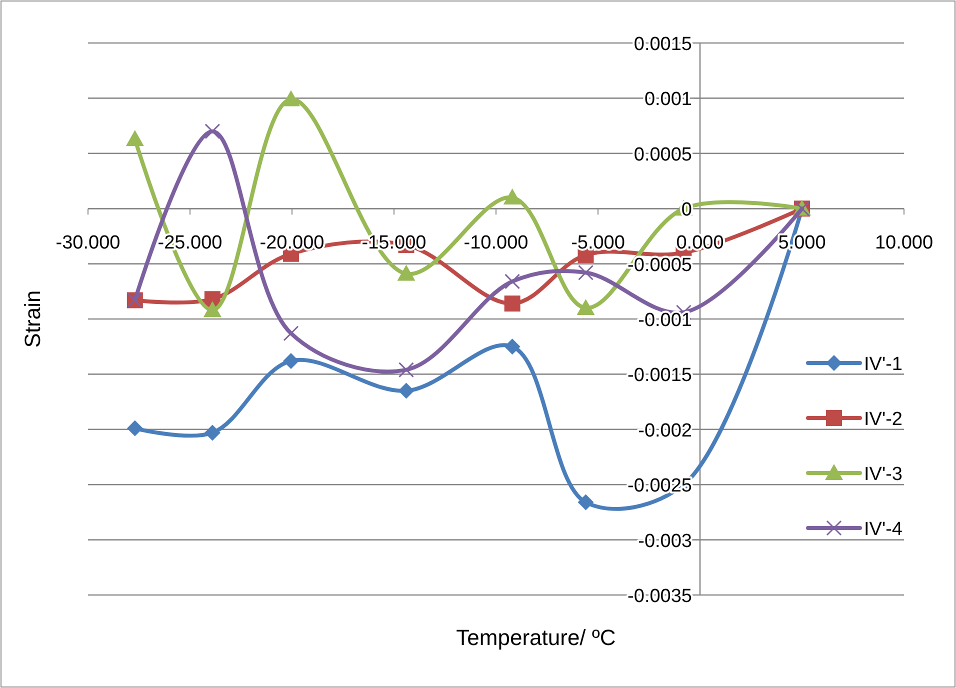  What do you see at coordinates (686, 210) in the screenshot?
I see `y-tick-label: 0` at bounding box center [686, 210].